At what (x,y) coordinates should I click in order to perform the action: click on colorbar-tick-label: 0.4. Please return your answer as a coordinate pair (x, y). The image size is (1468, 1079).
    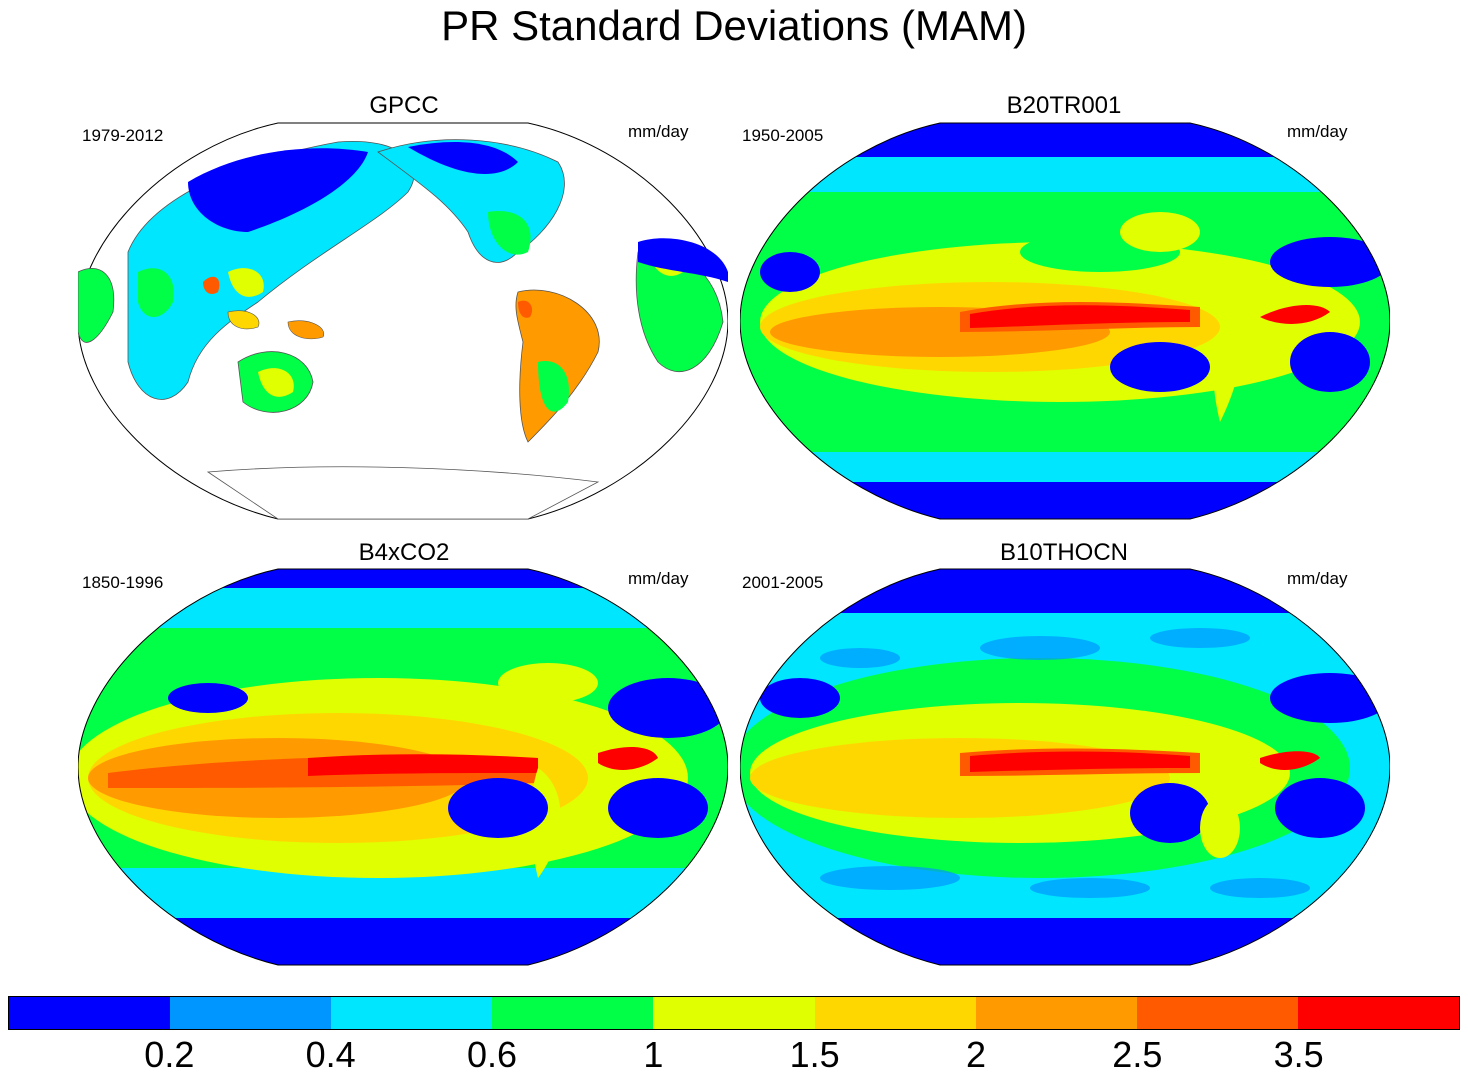
    Looking at the image, I should click on (330, 1054).